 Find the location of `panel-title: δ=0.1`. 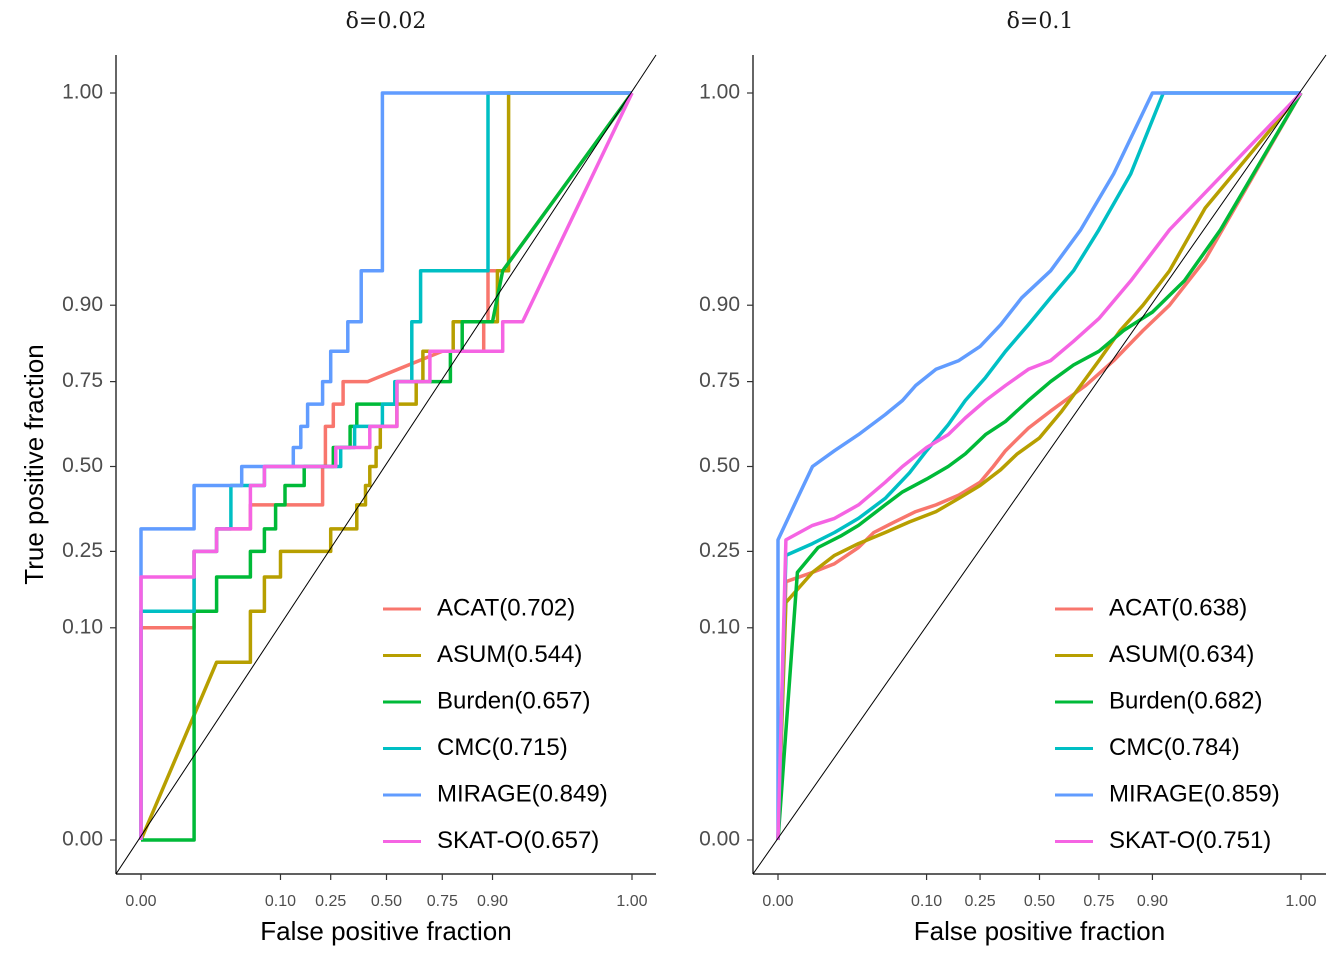

panel-title: δ=0.1 is located at coordinates (1040, 21).